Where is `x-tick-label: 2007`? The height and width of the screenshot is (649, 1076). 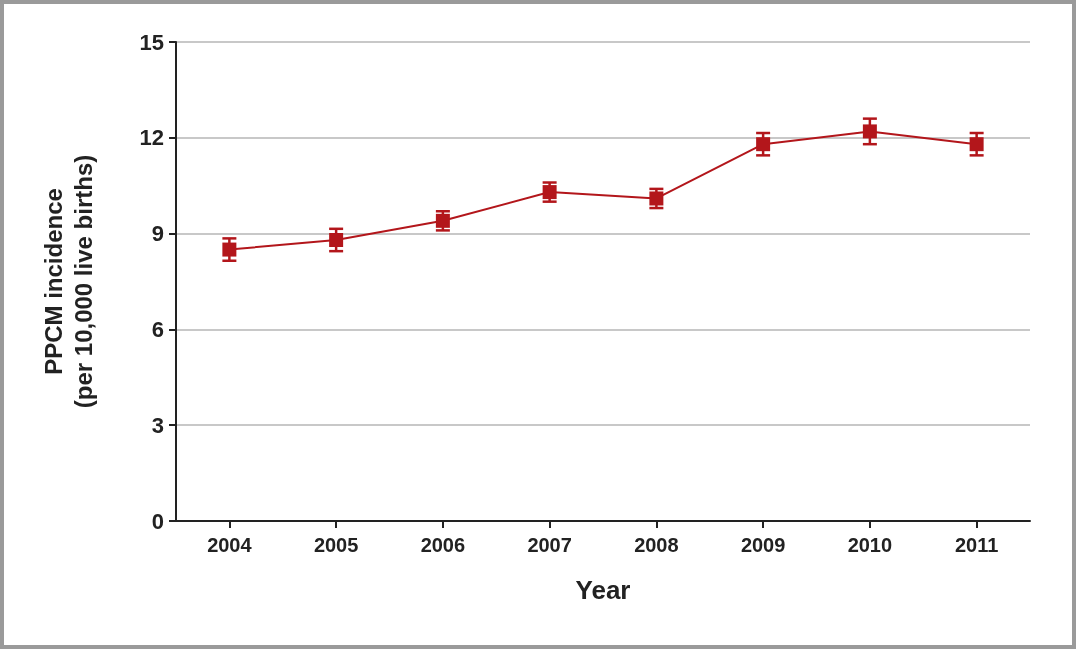
x-tick-label: 2007 is located at coordinates (549, 545).